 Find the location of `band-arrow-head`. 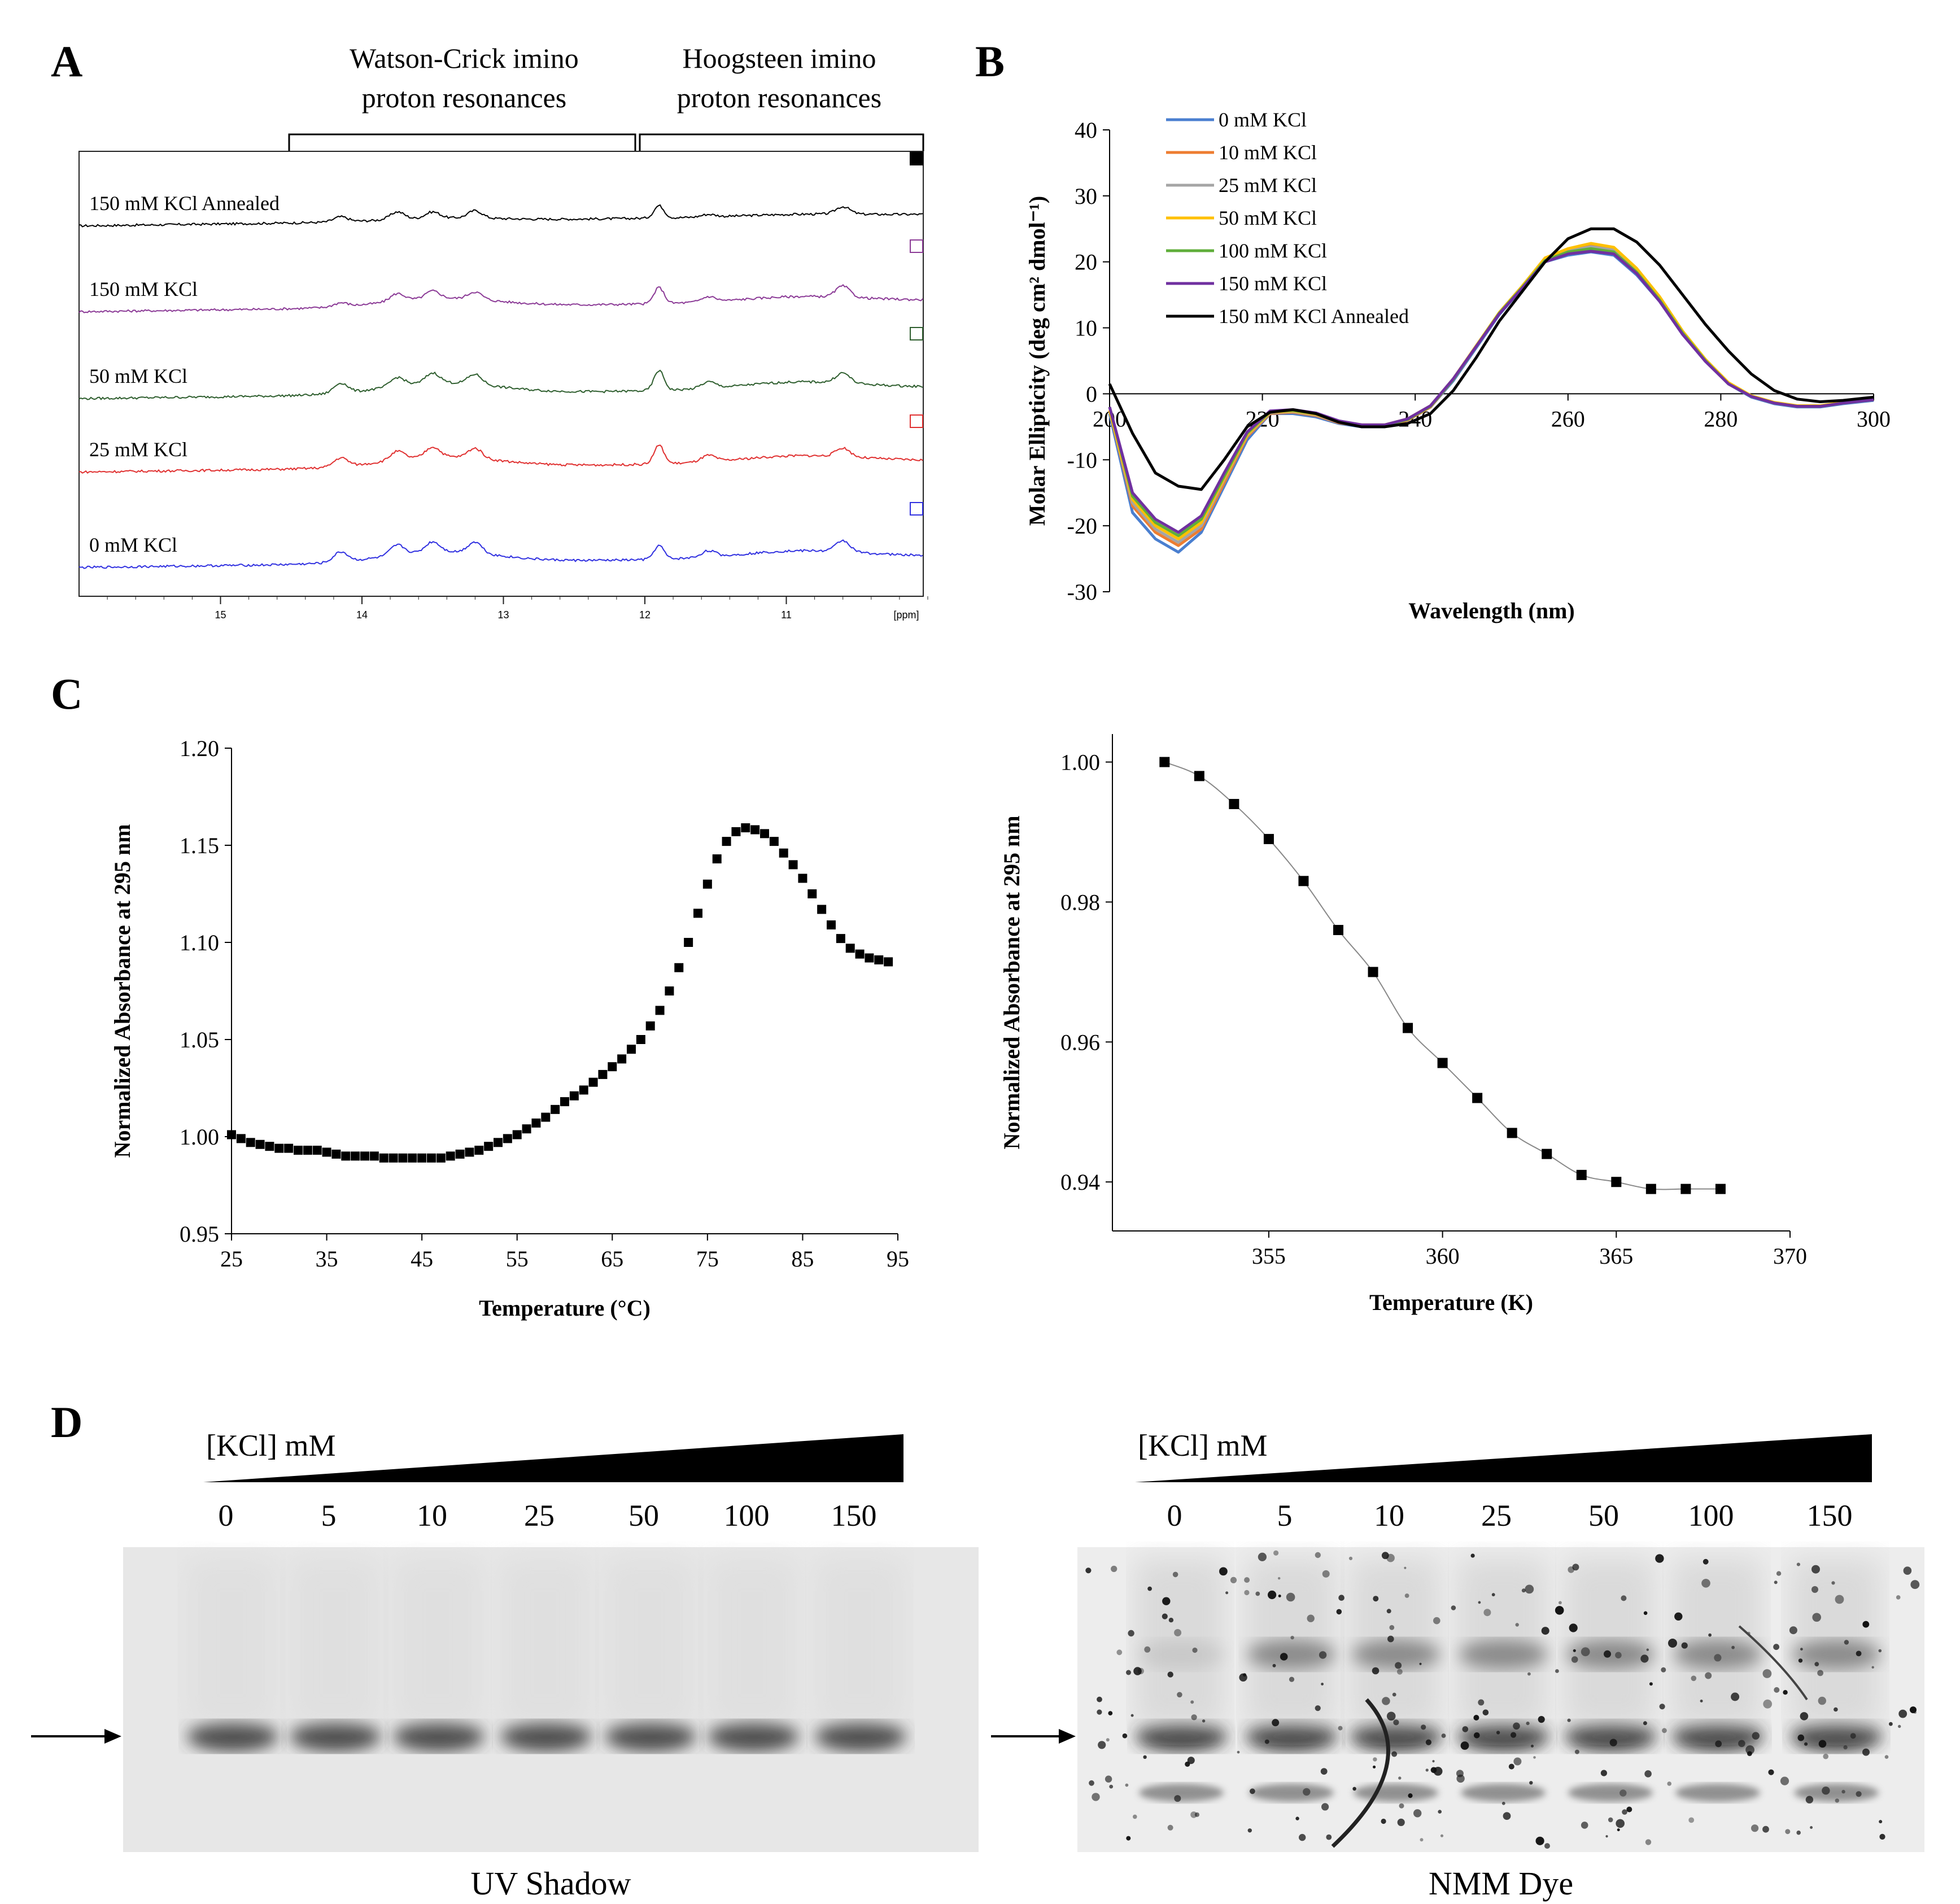

band-arrow-head is located at coordinates (113, 1736).